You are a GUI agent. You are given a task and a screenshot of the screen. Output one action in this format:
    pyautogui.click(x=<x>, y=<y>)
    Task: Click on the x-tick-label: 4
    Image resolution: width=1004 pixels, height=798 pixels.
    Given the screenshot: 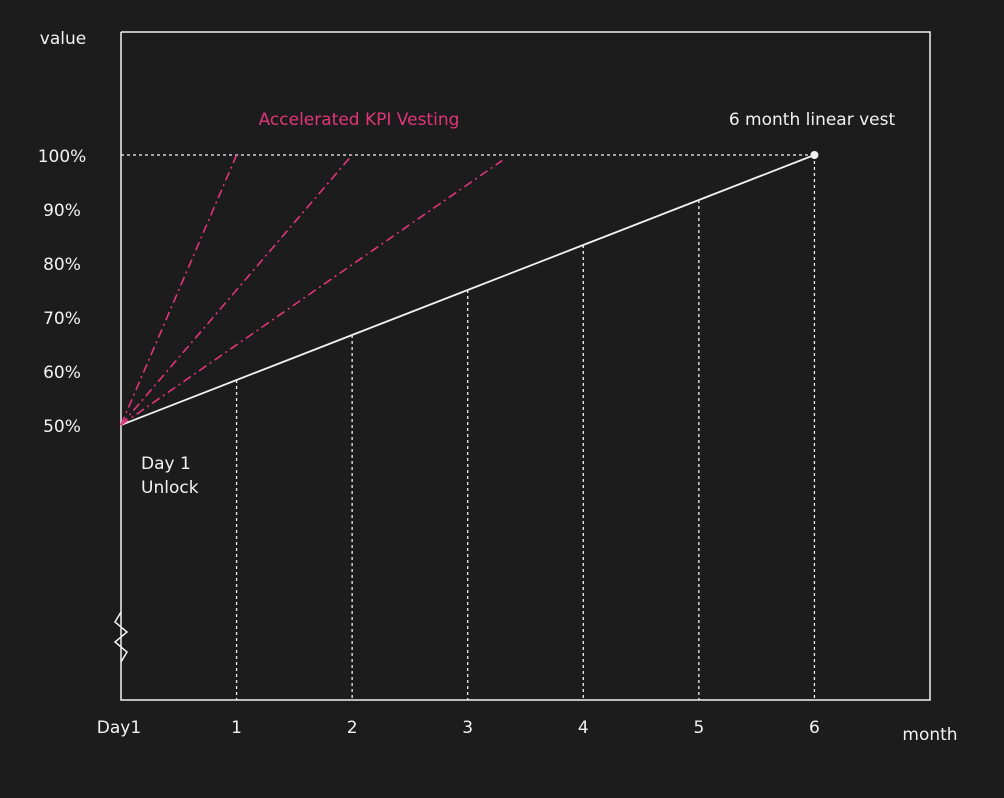 What is the action you would take?
    pyautogui.click(x=583, y=728)
    